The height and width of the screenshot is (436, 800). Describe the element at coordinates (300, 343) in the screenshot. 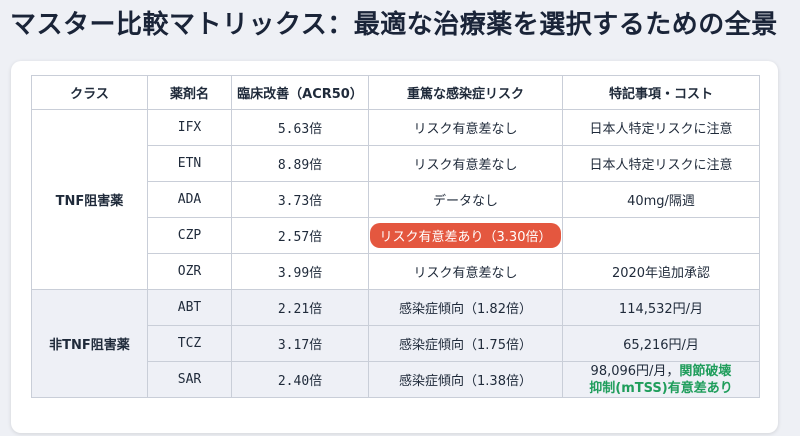

I see `acr50-cell: 3.17倍` at that location.